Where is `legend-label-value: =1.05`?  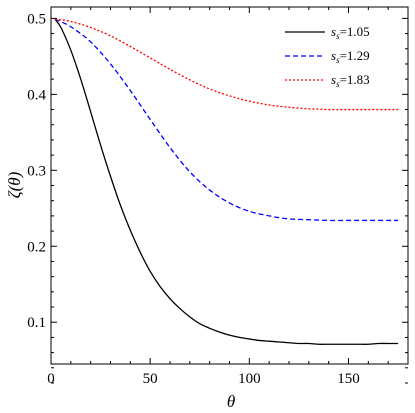 legend-label-value: =1.05 is located at coordinates (355, 31).